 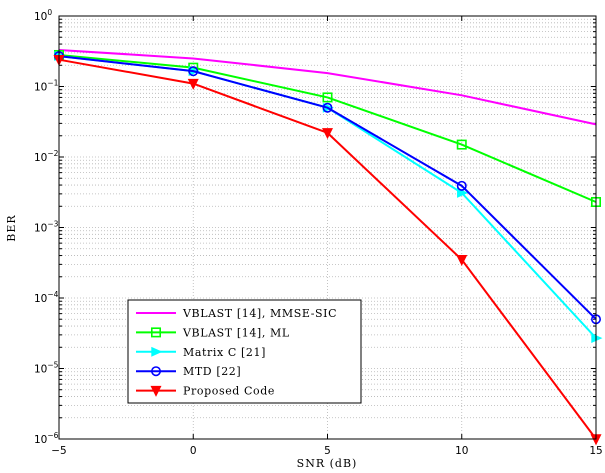 I want to click on x-tick-label: 5, so click(x=327, y=451).